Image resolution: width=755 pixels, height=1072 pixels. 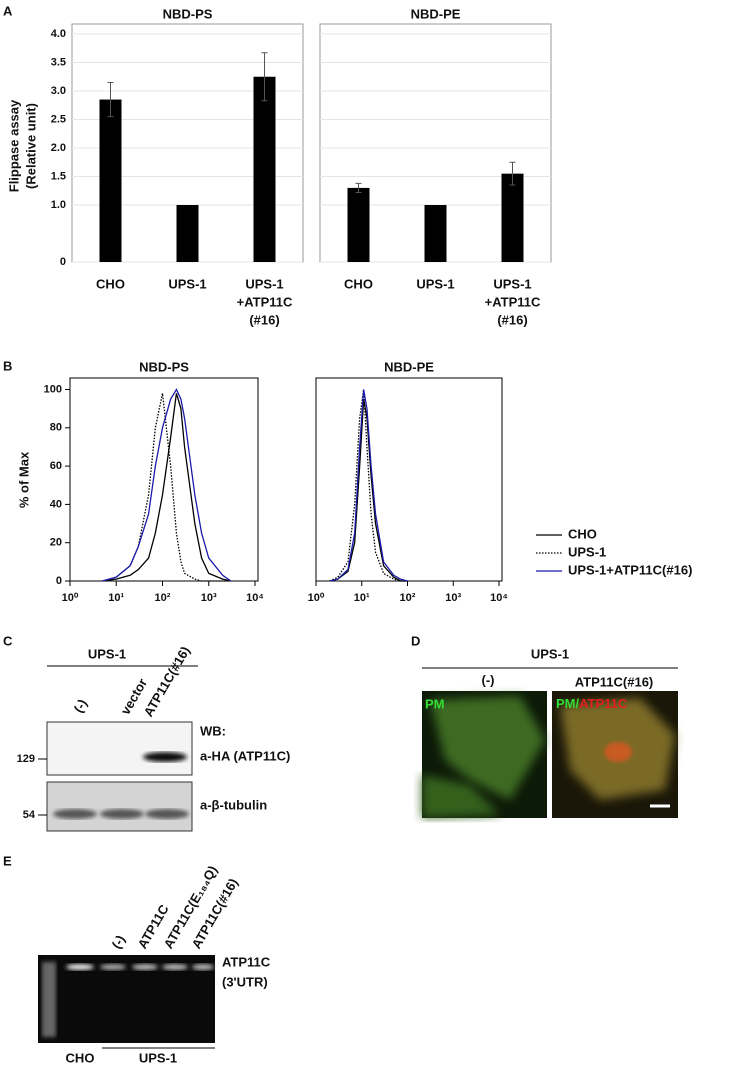 What do you see at coordinates (119, 806) in the screenshot?
I see `blot-tubulin` at bounding box center [119, 806].